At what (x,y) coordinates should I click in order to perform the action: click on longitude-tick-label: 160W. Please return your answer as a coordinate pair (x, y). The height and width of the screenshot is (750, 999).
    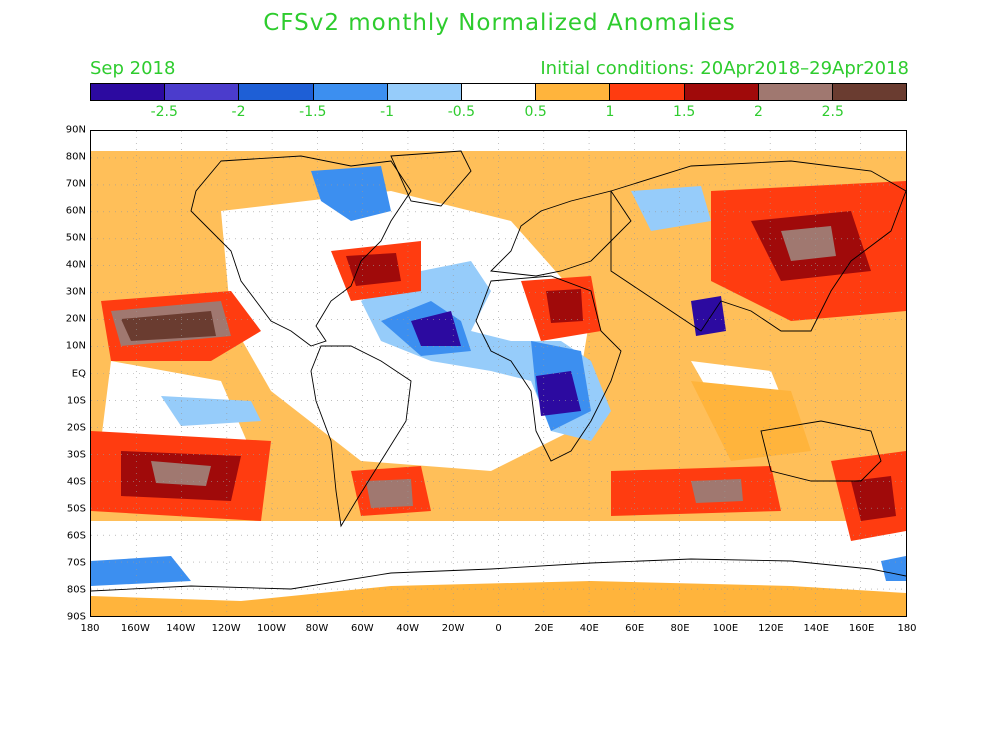
    Looking at the image, I should click on (135, 628).